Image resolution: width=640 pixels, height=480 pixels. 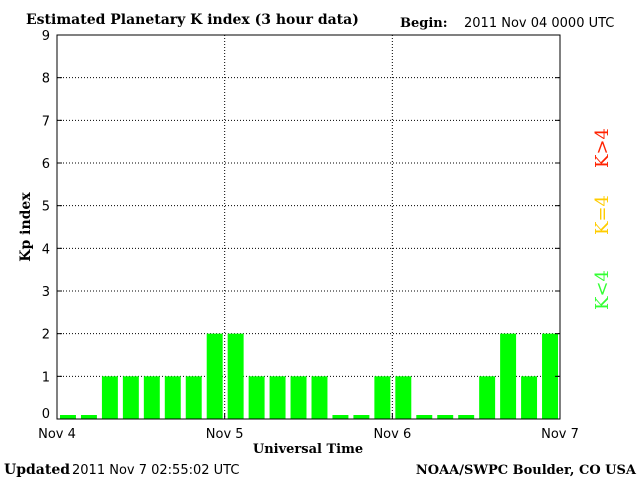 What do you see at coordinates (26, 227) in the screenshot?
I see `y-axis-label: Kp index` at bounding box center [26, 227].